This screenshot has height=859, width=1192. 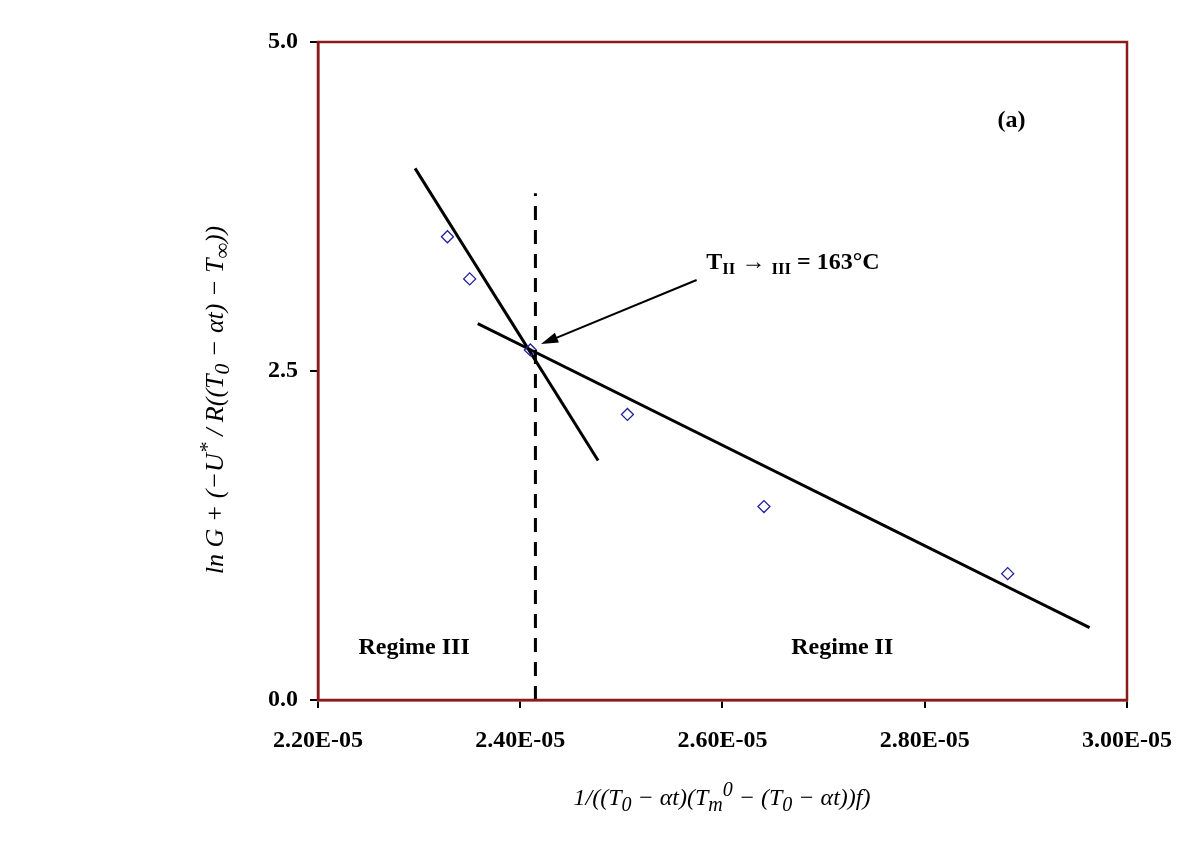 What do you see at coordinates (1011, 119) in the screenshot?
I see `annotation: (a)` at bounding box center [1011, 119].